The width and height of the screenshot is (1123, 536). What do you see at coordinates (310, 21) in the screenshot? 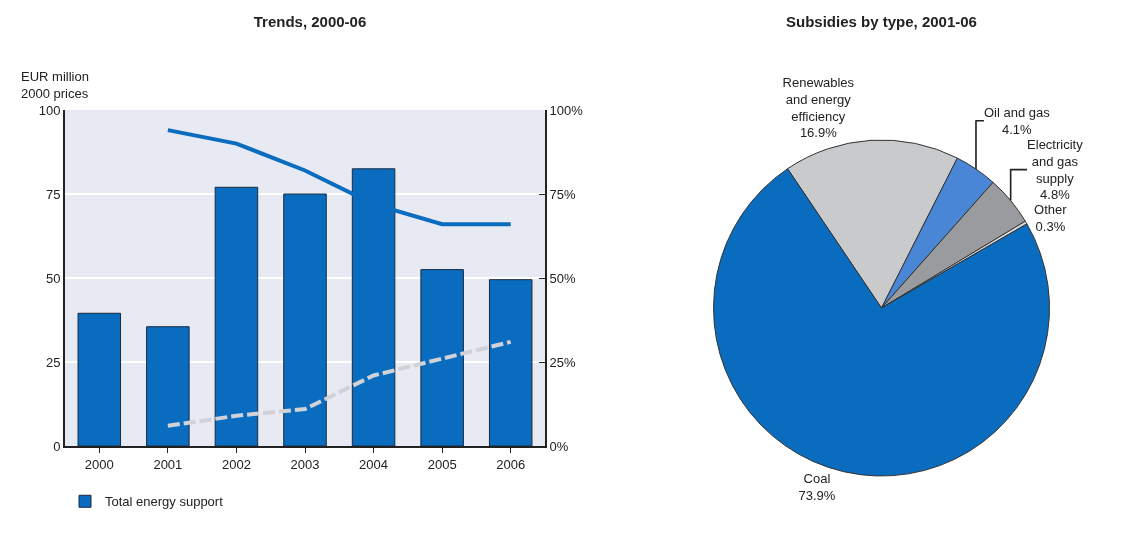
I see `chart-title: Trends, 2000-06` at bounding box center [310, 21].